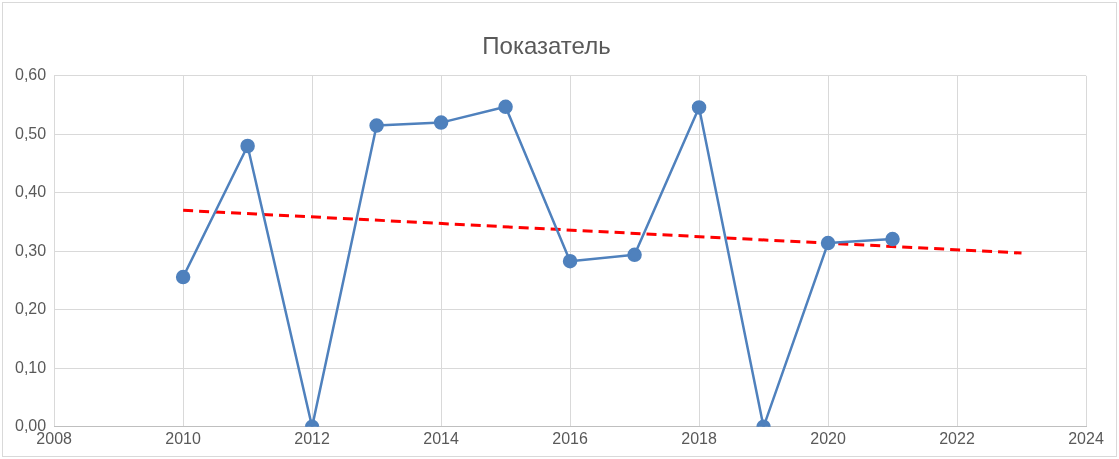 The height and width of the screenshot is (459, 1119). Describe the element at coordinates (31, 133) in the screenshot. I see `y-tick-label: 0,50` at that location.